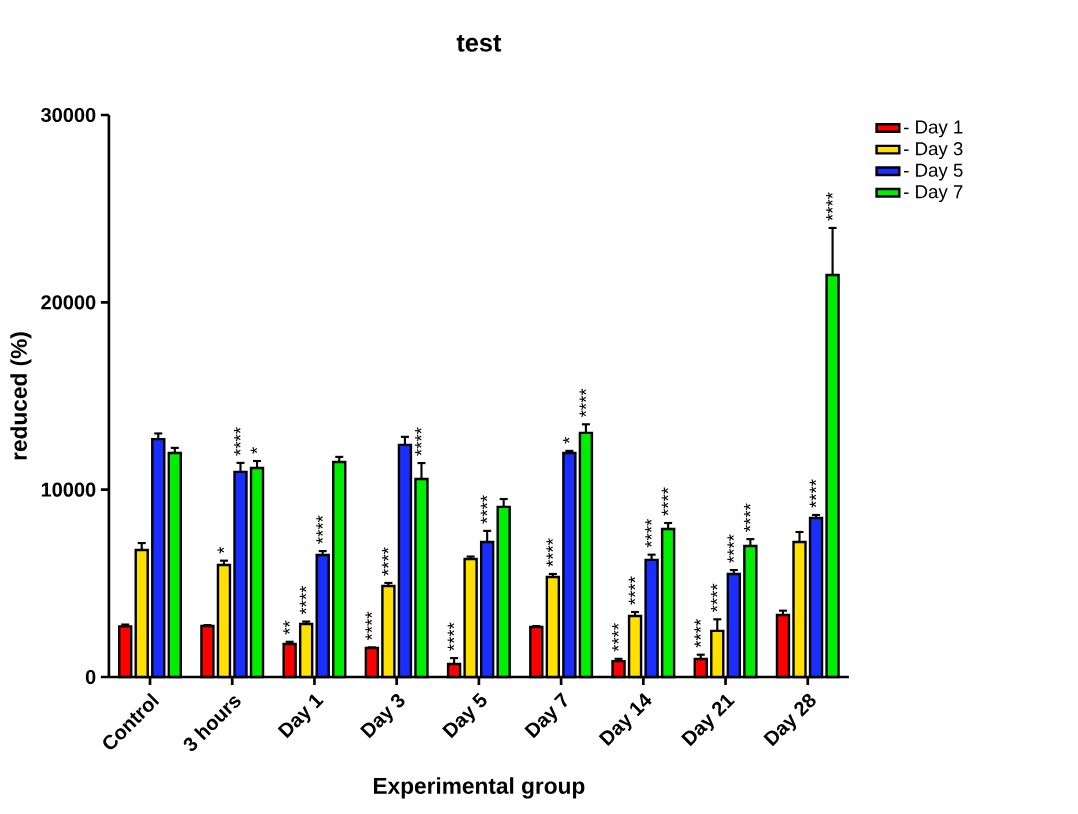 The height and width of the screenshot is (814, 1078). Describe the element at coordinates (479, 43) in the screenshot. I see `chart-title: test` at that location.